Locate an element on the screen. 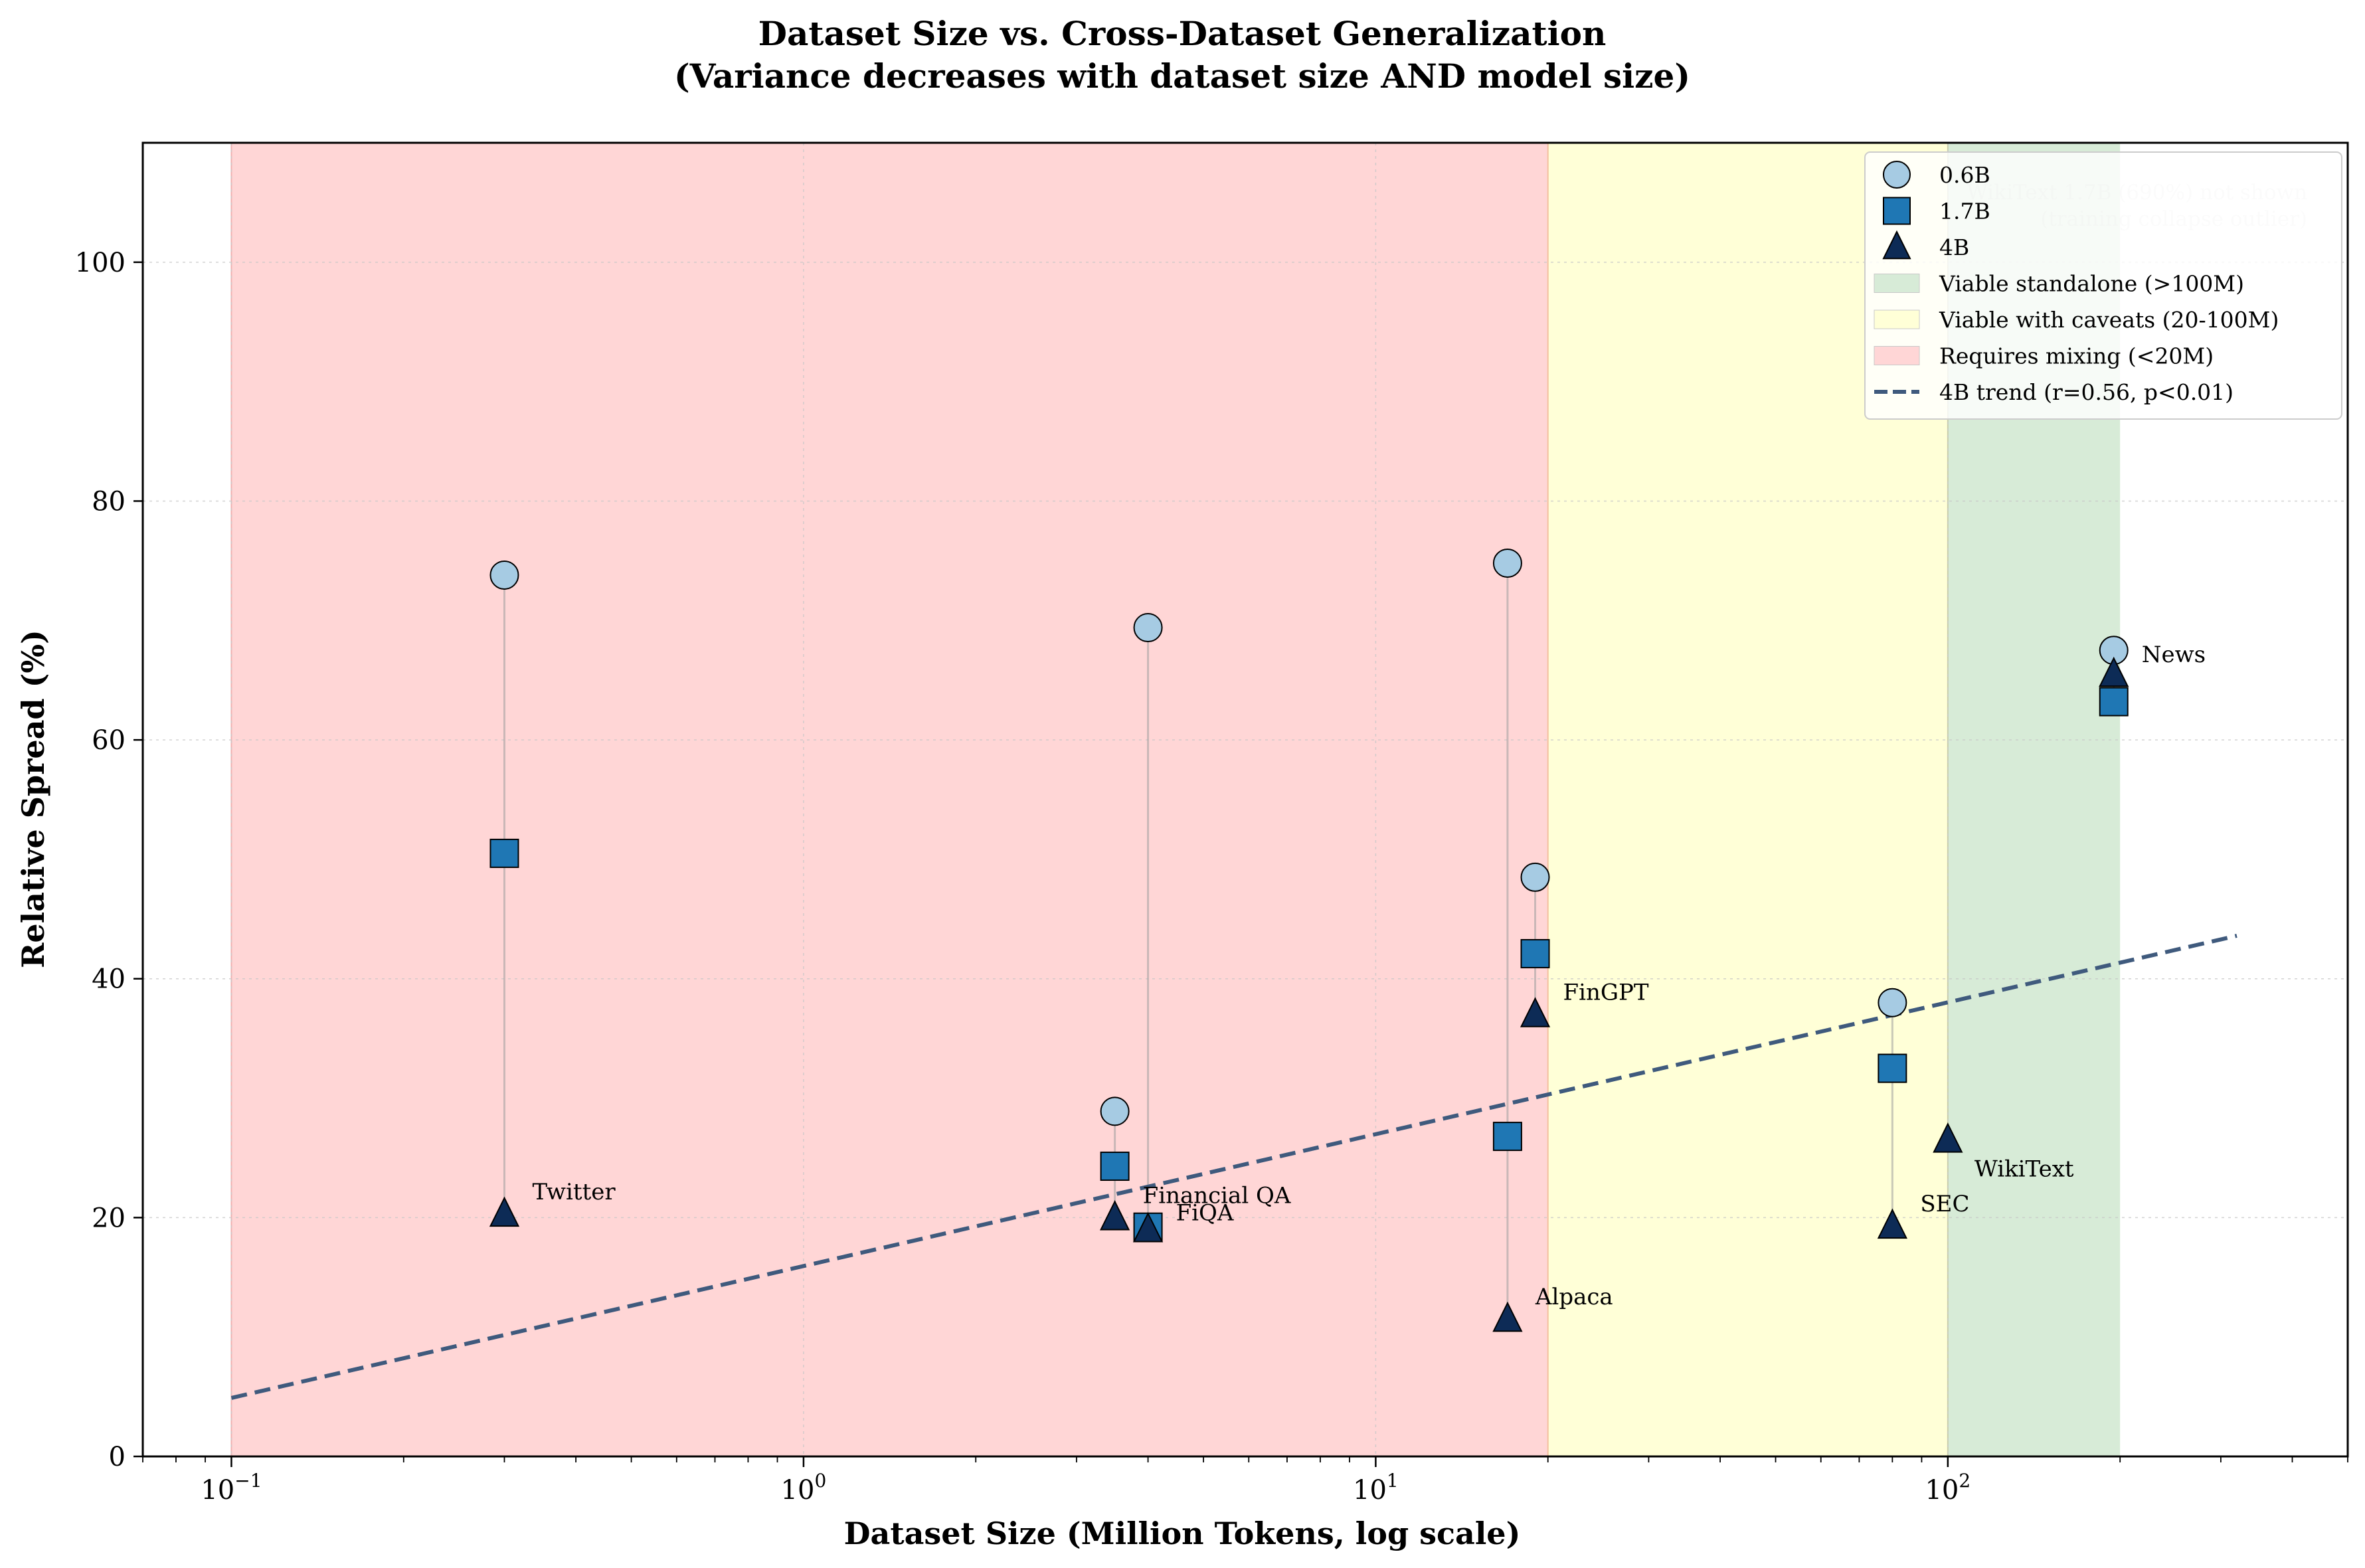 The width and height of the screenshot is (2365, 1568). x-tick-label: 10¹ is located at coordinates (1376, 1488).